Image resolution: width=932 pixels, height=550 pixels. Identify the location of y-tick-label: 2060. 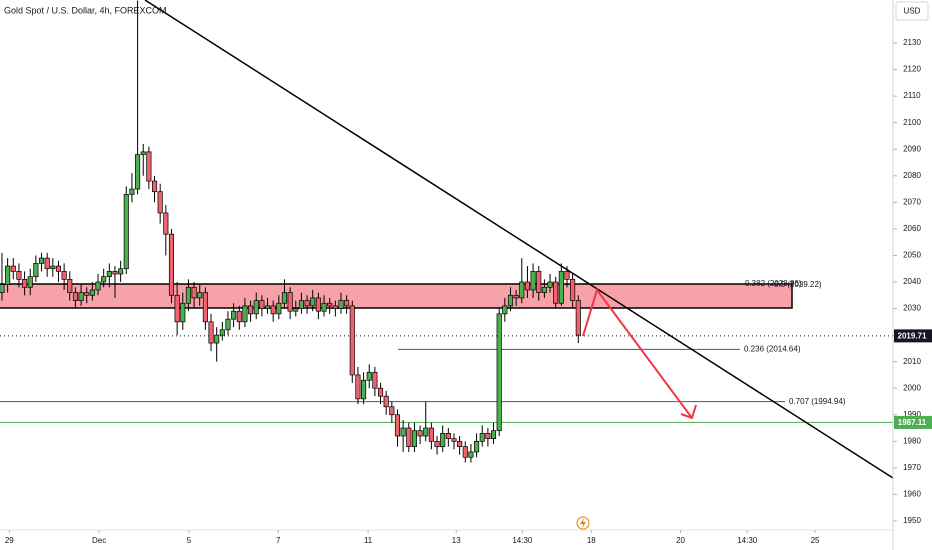
(912, 228).